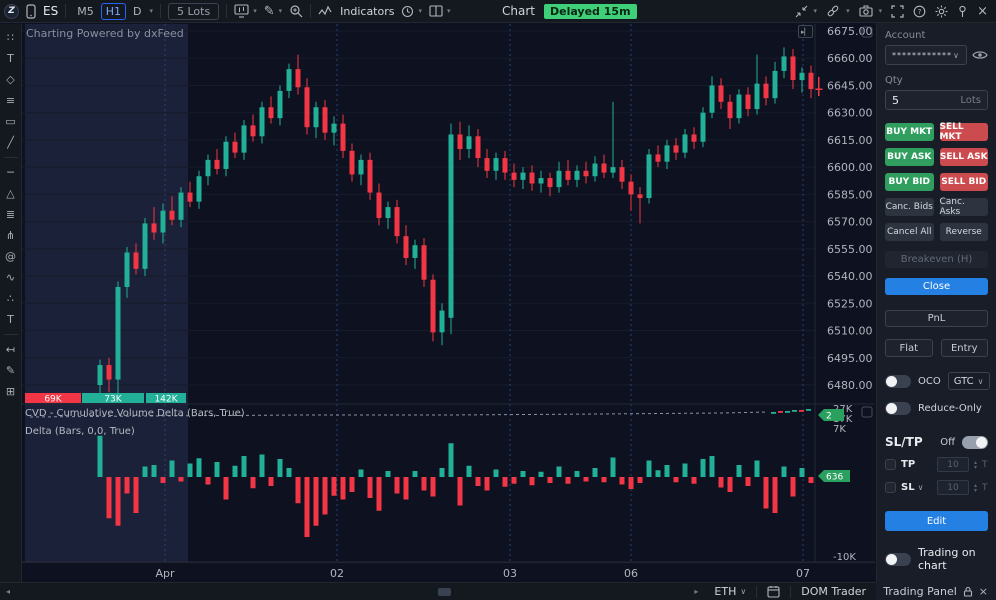  I want to click on time-tick-02: 02, so click(337, 573).